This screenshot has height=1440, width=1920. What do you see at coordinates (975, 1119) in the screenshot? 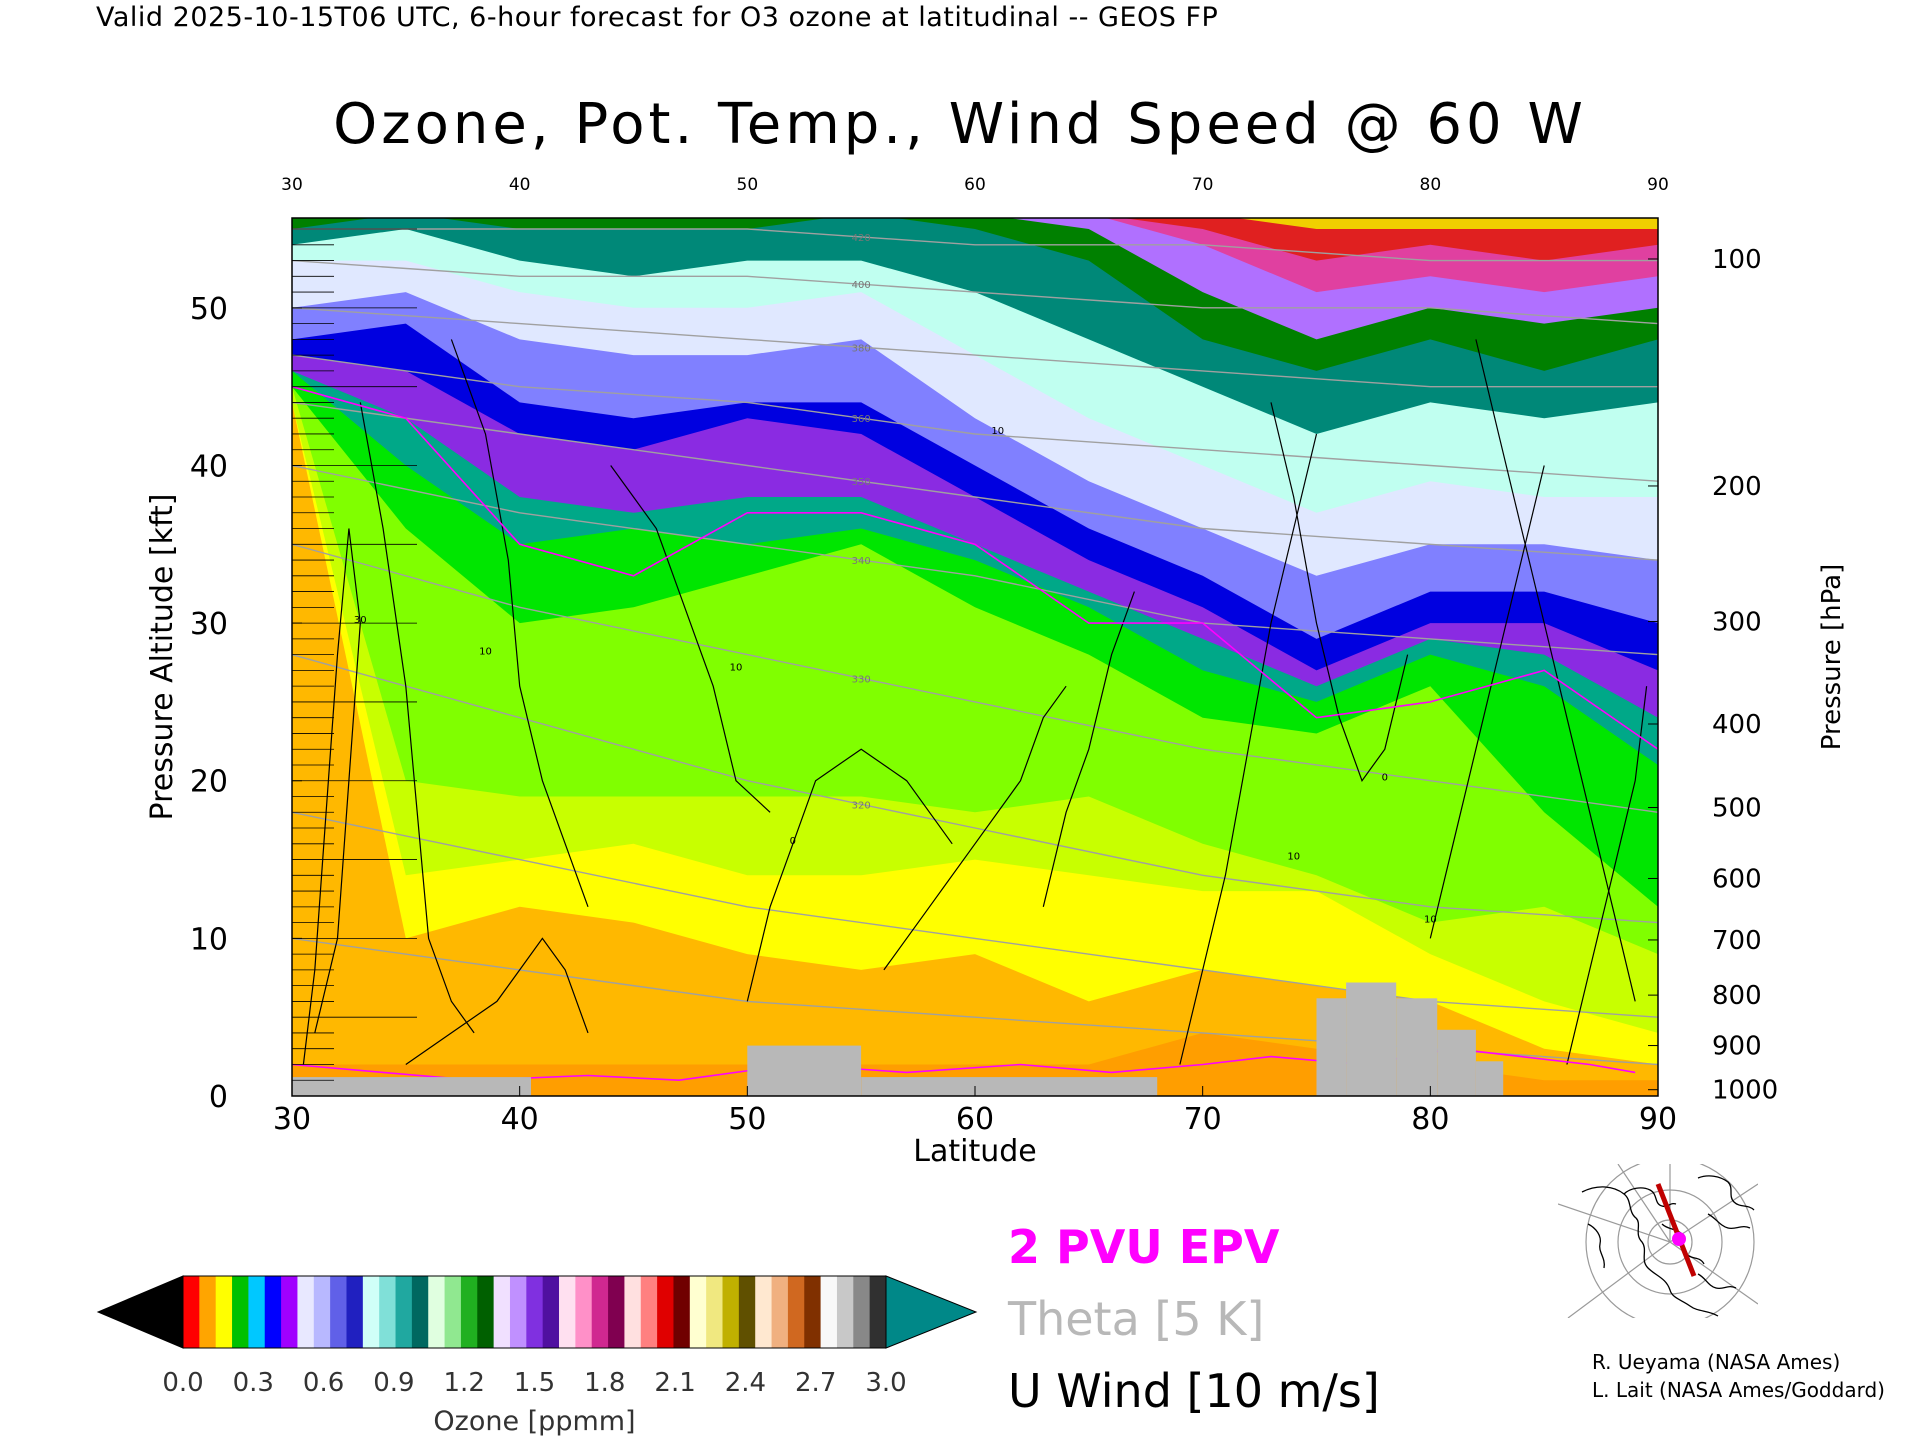
I see `x-tick-label: 60` at bounding box center [975, 1119].